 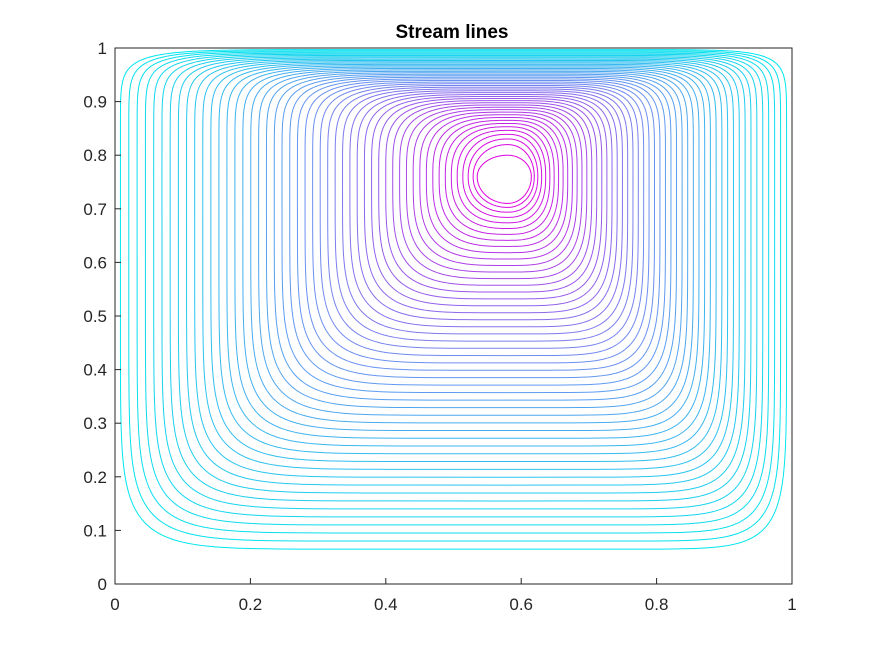 What do you see at coordinates (102, 48) in the screenshot?
I see `y-tick-label: 1` at bounding box center [102, 48].